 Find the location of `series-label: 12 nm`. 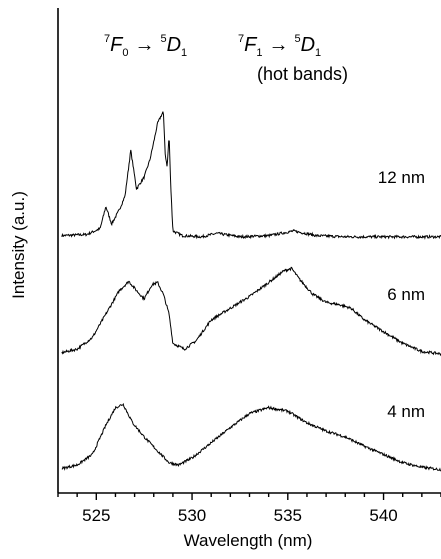

series-label: 12 nm is located at coordinates (401, 177).